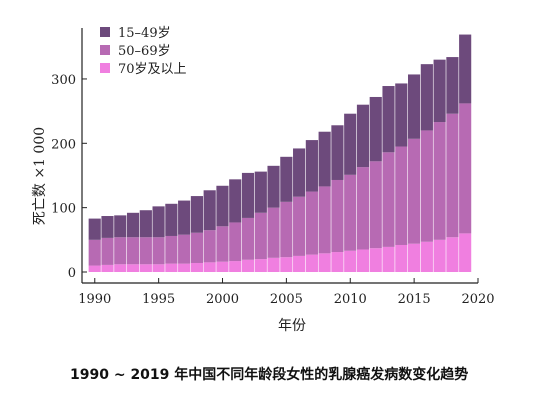 The height and width of the screenshot is (412, 554). Describe the element at coordinates (72, 273) in the screenshot. I see `y-tick-label: 0` at that location.